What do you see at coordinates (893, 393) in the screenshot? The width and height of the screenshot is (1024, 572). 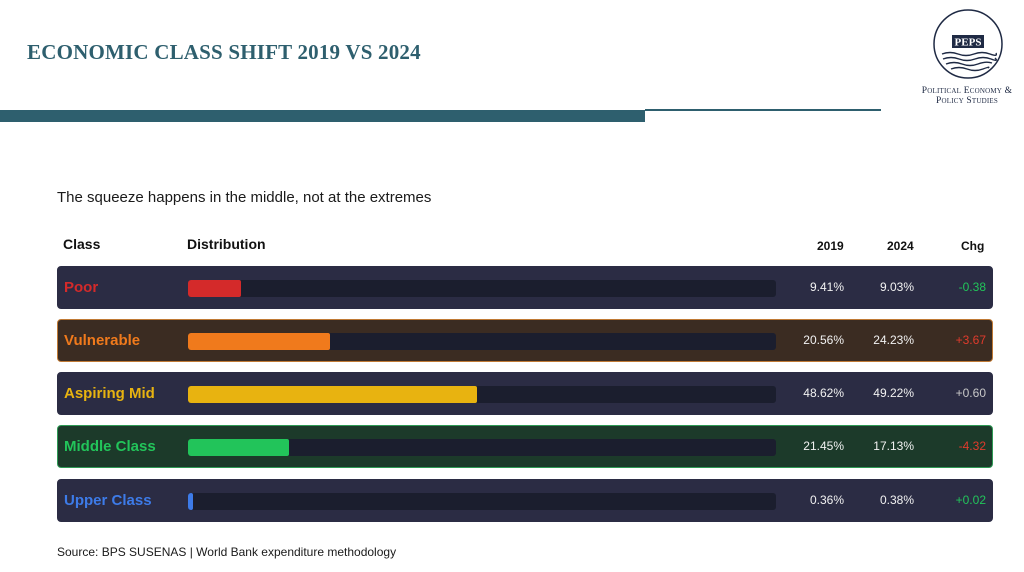 I see `value-2024: 49.22%` at bounding box center [893, 393].